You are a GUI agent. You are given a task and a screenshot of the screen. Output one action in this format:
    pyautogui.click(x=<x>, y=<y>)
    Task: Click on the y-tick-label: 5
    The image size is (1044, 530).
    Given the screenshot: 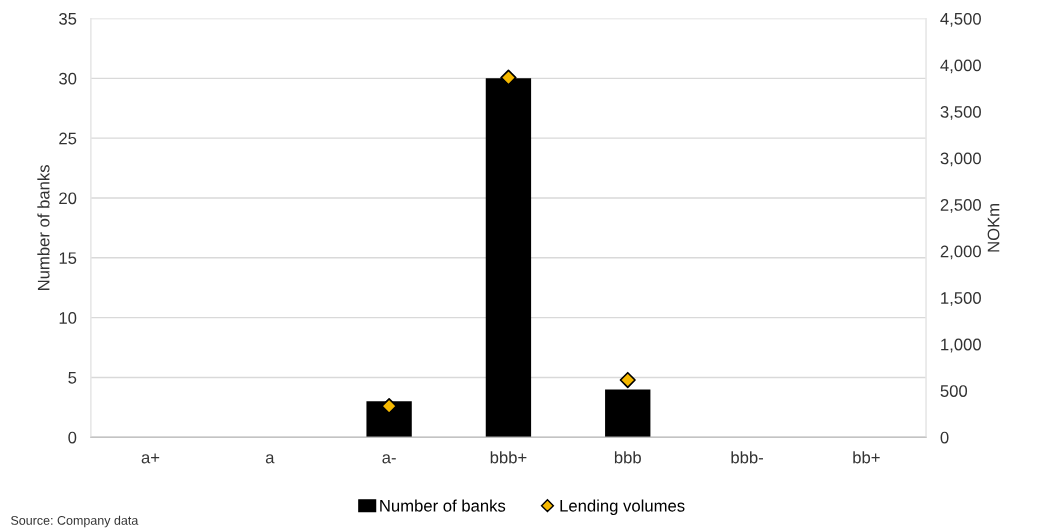 What is the action you would take?
    pyautogui.click(x=72, y=378)
    